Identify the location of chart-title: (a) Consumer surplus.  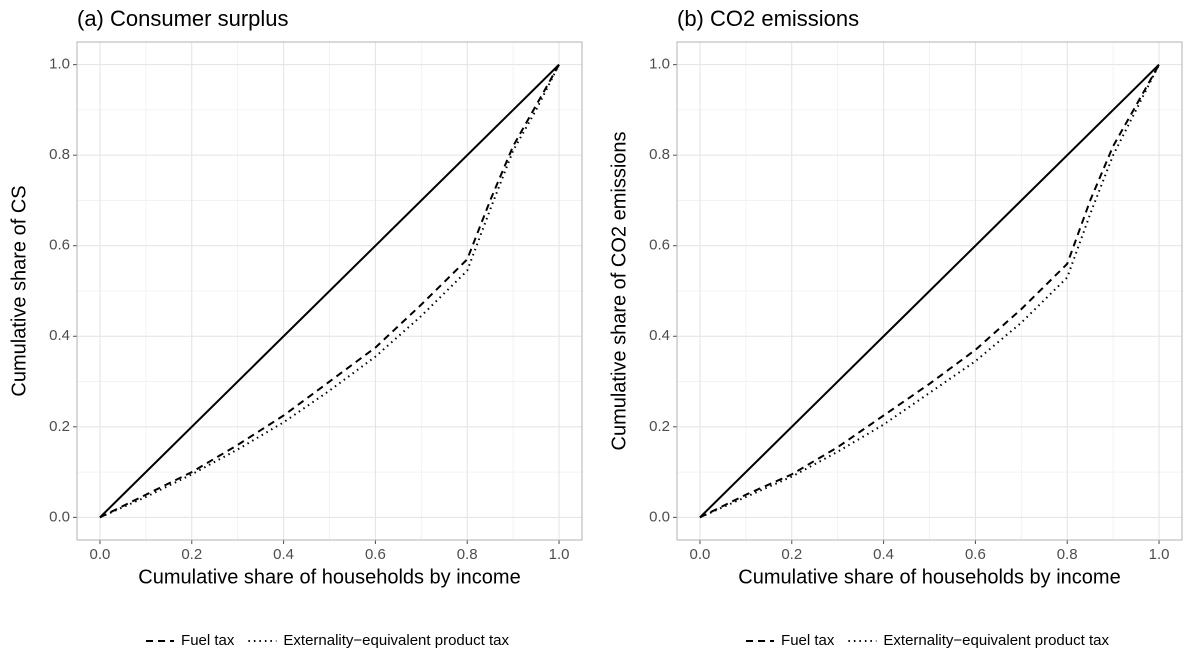
(183, 18).